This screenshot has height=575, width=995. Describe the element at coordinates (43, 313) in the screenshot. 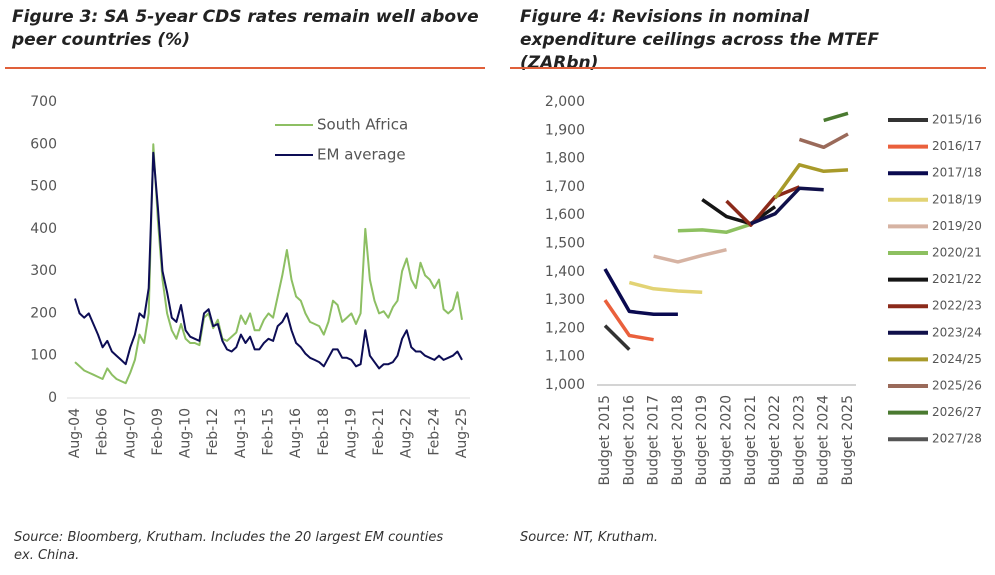

I see `y-tick-label: 200` at that location.